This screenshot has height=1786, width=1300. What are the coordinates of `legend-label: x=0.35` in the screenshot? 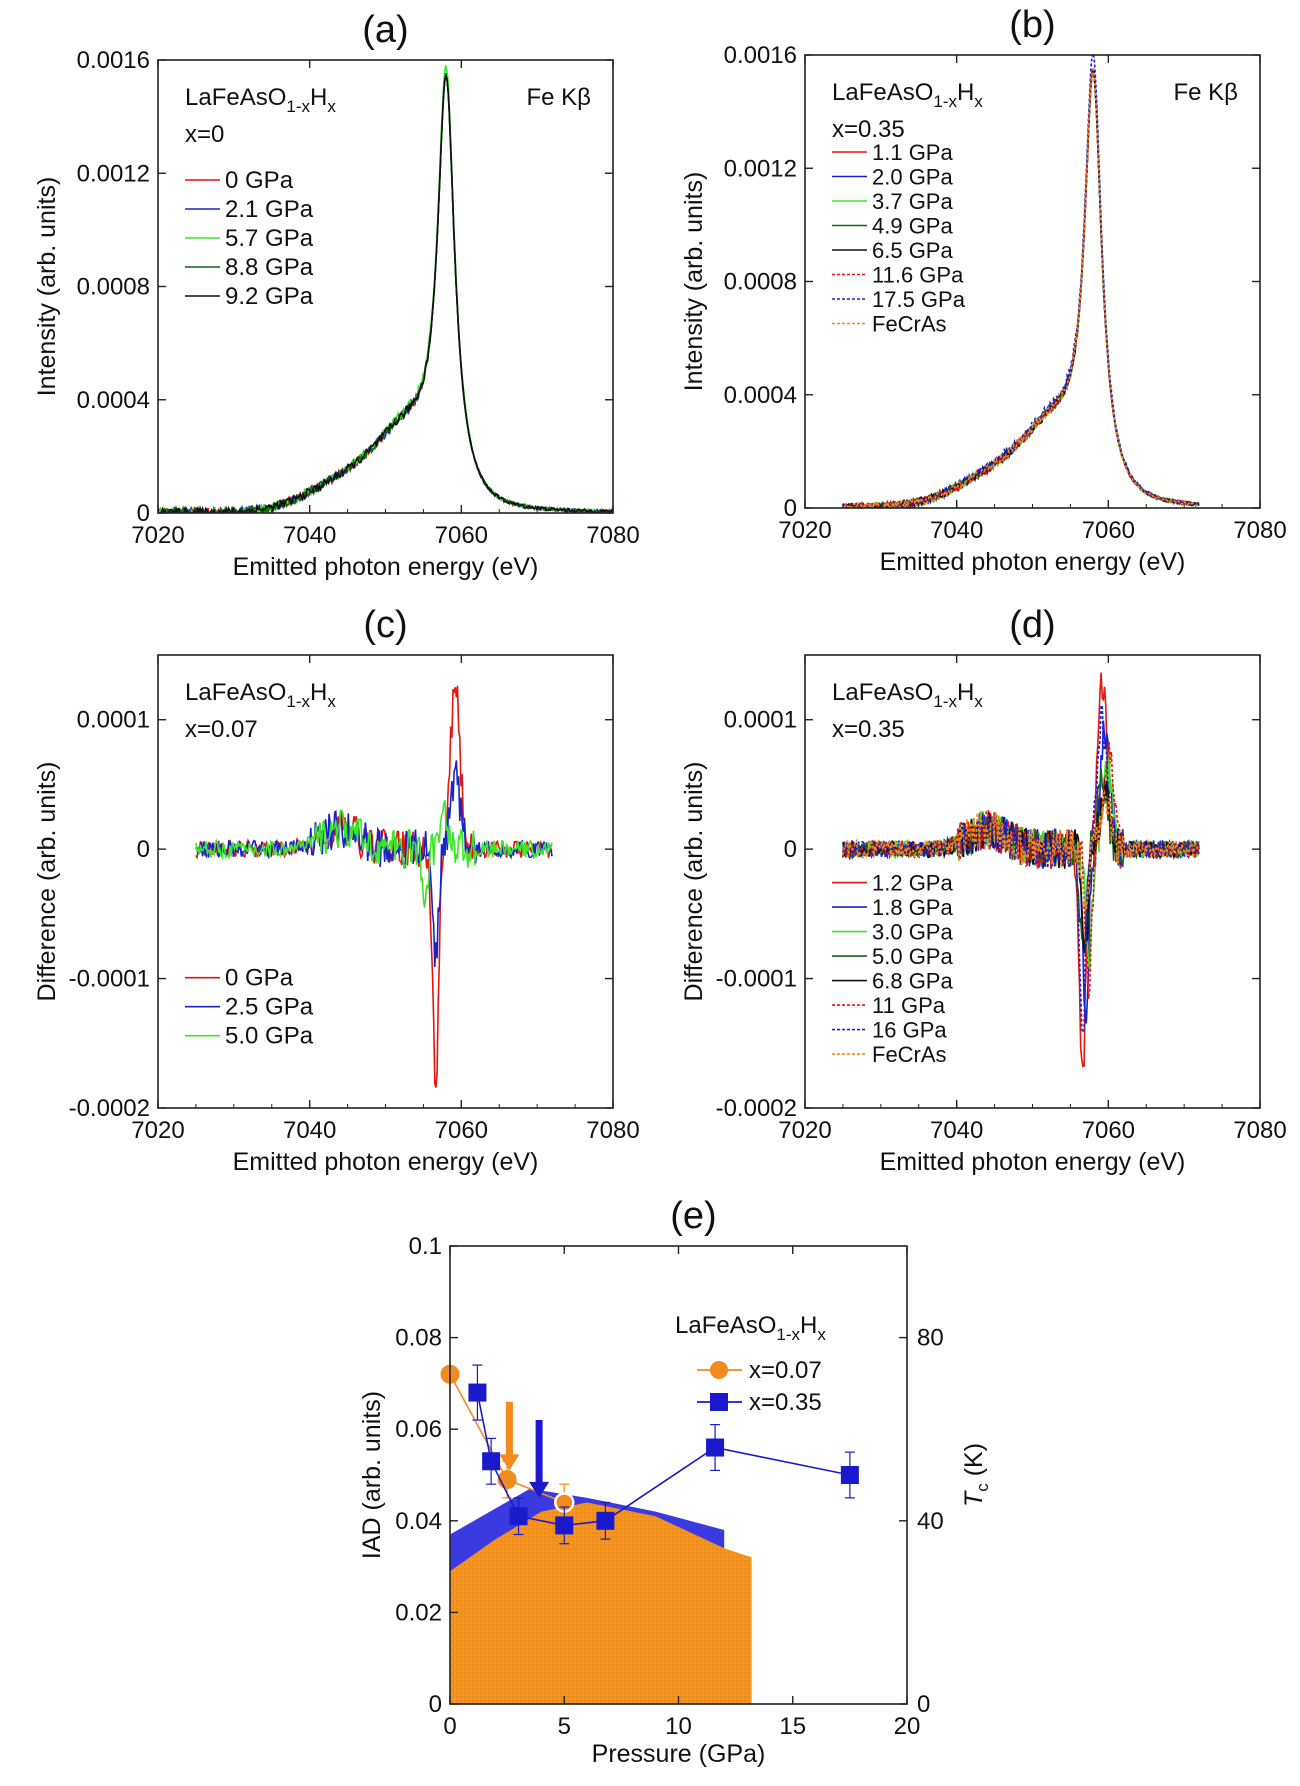 It's located at (785, 1402).